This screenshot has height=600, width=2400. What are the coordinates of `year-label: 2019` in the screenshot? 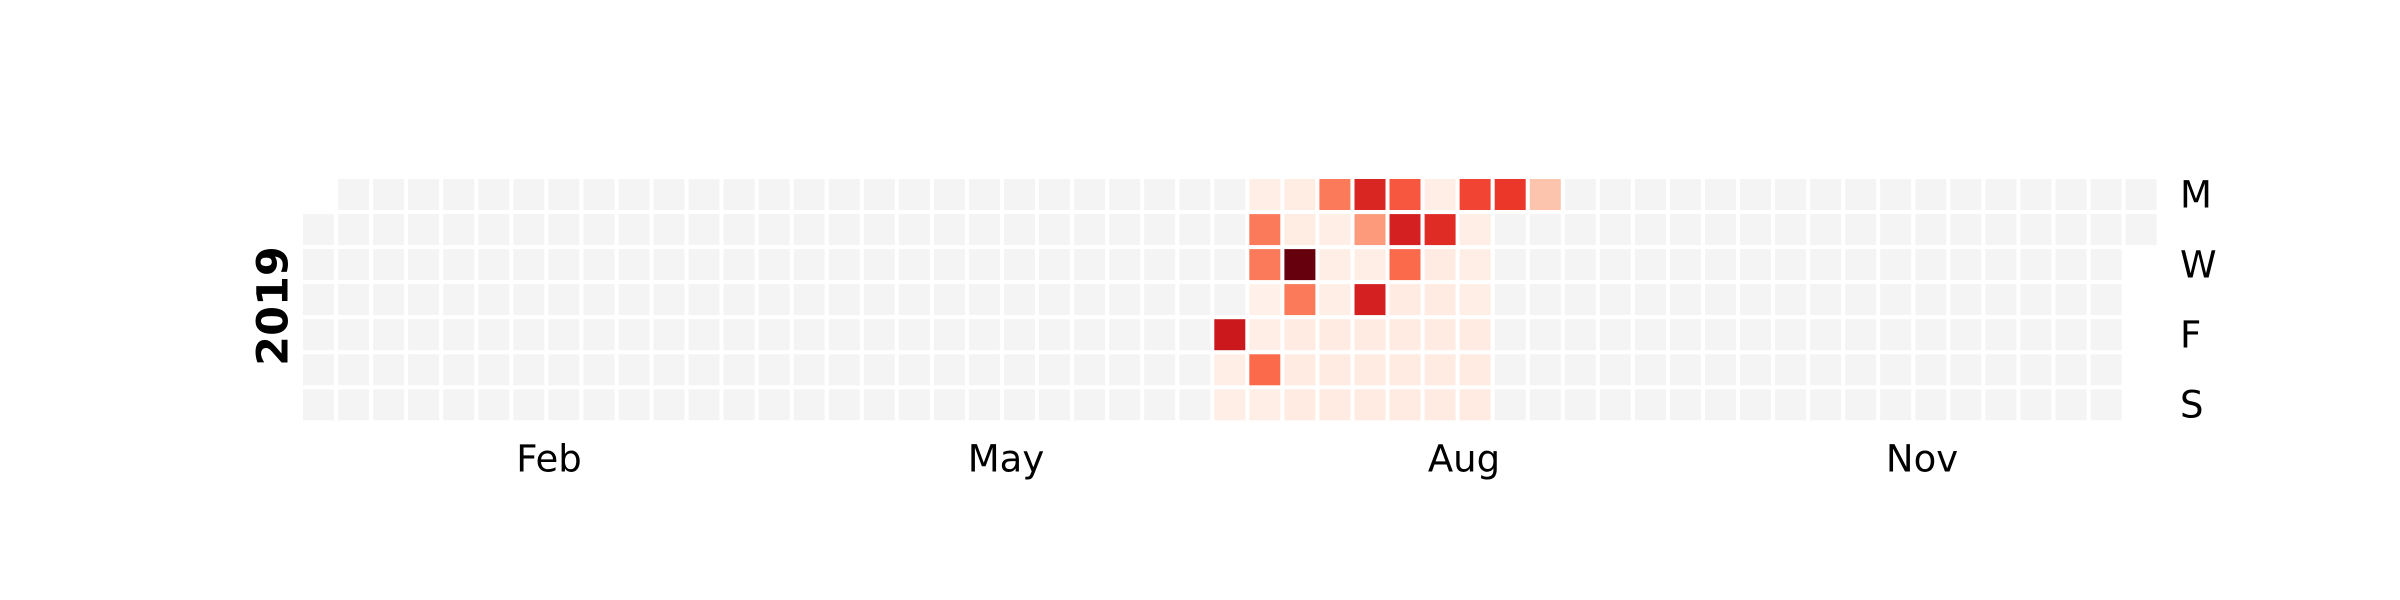 It's located at (274, 306).